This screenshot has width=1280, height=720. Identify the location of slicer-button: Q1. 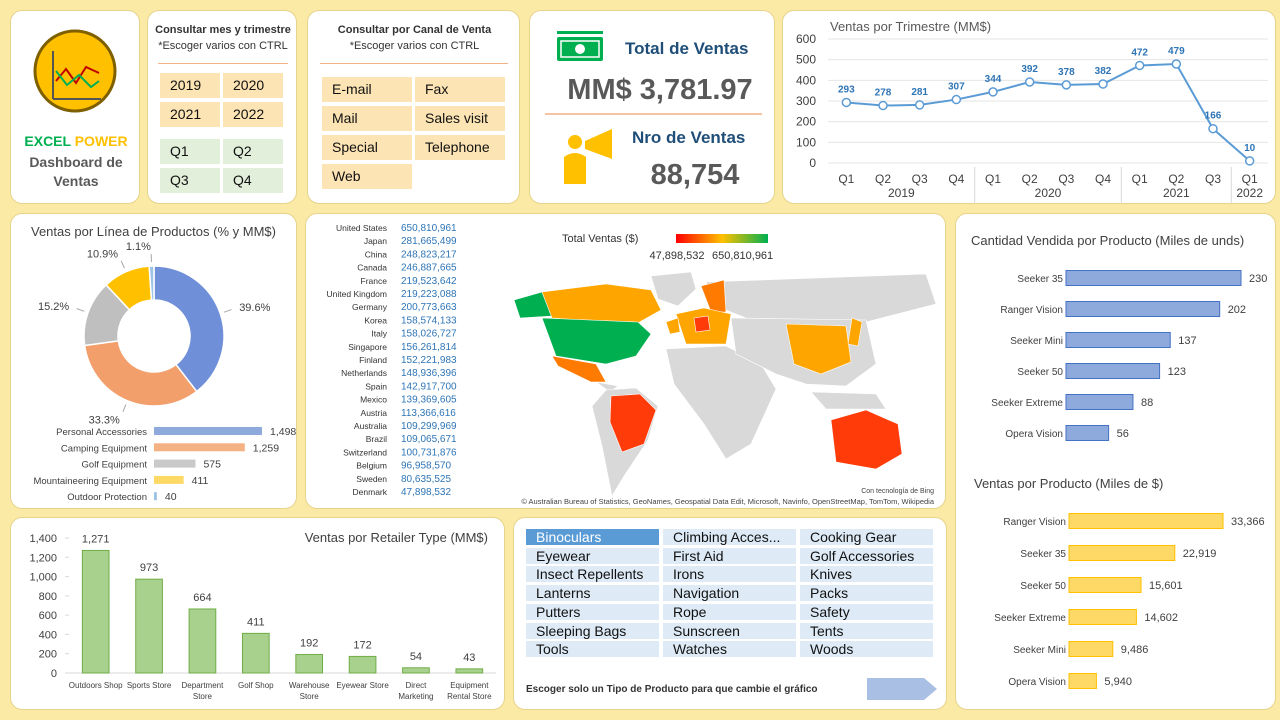
(190, 151).